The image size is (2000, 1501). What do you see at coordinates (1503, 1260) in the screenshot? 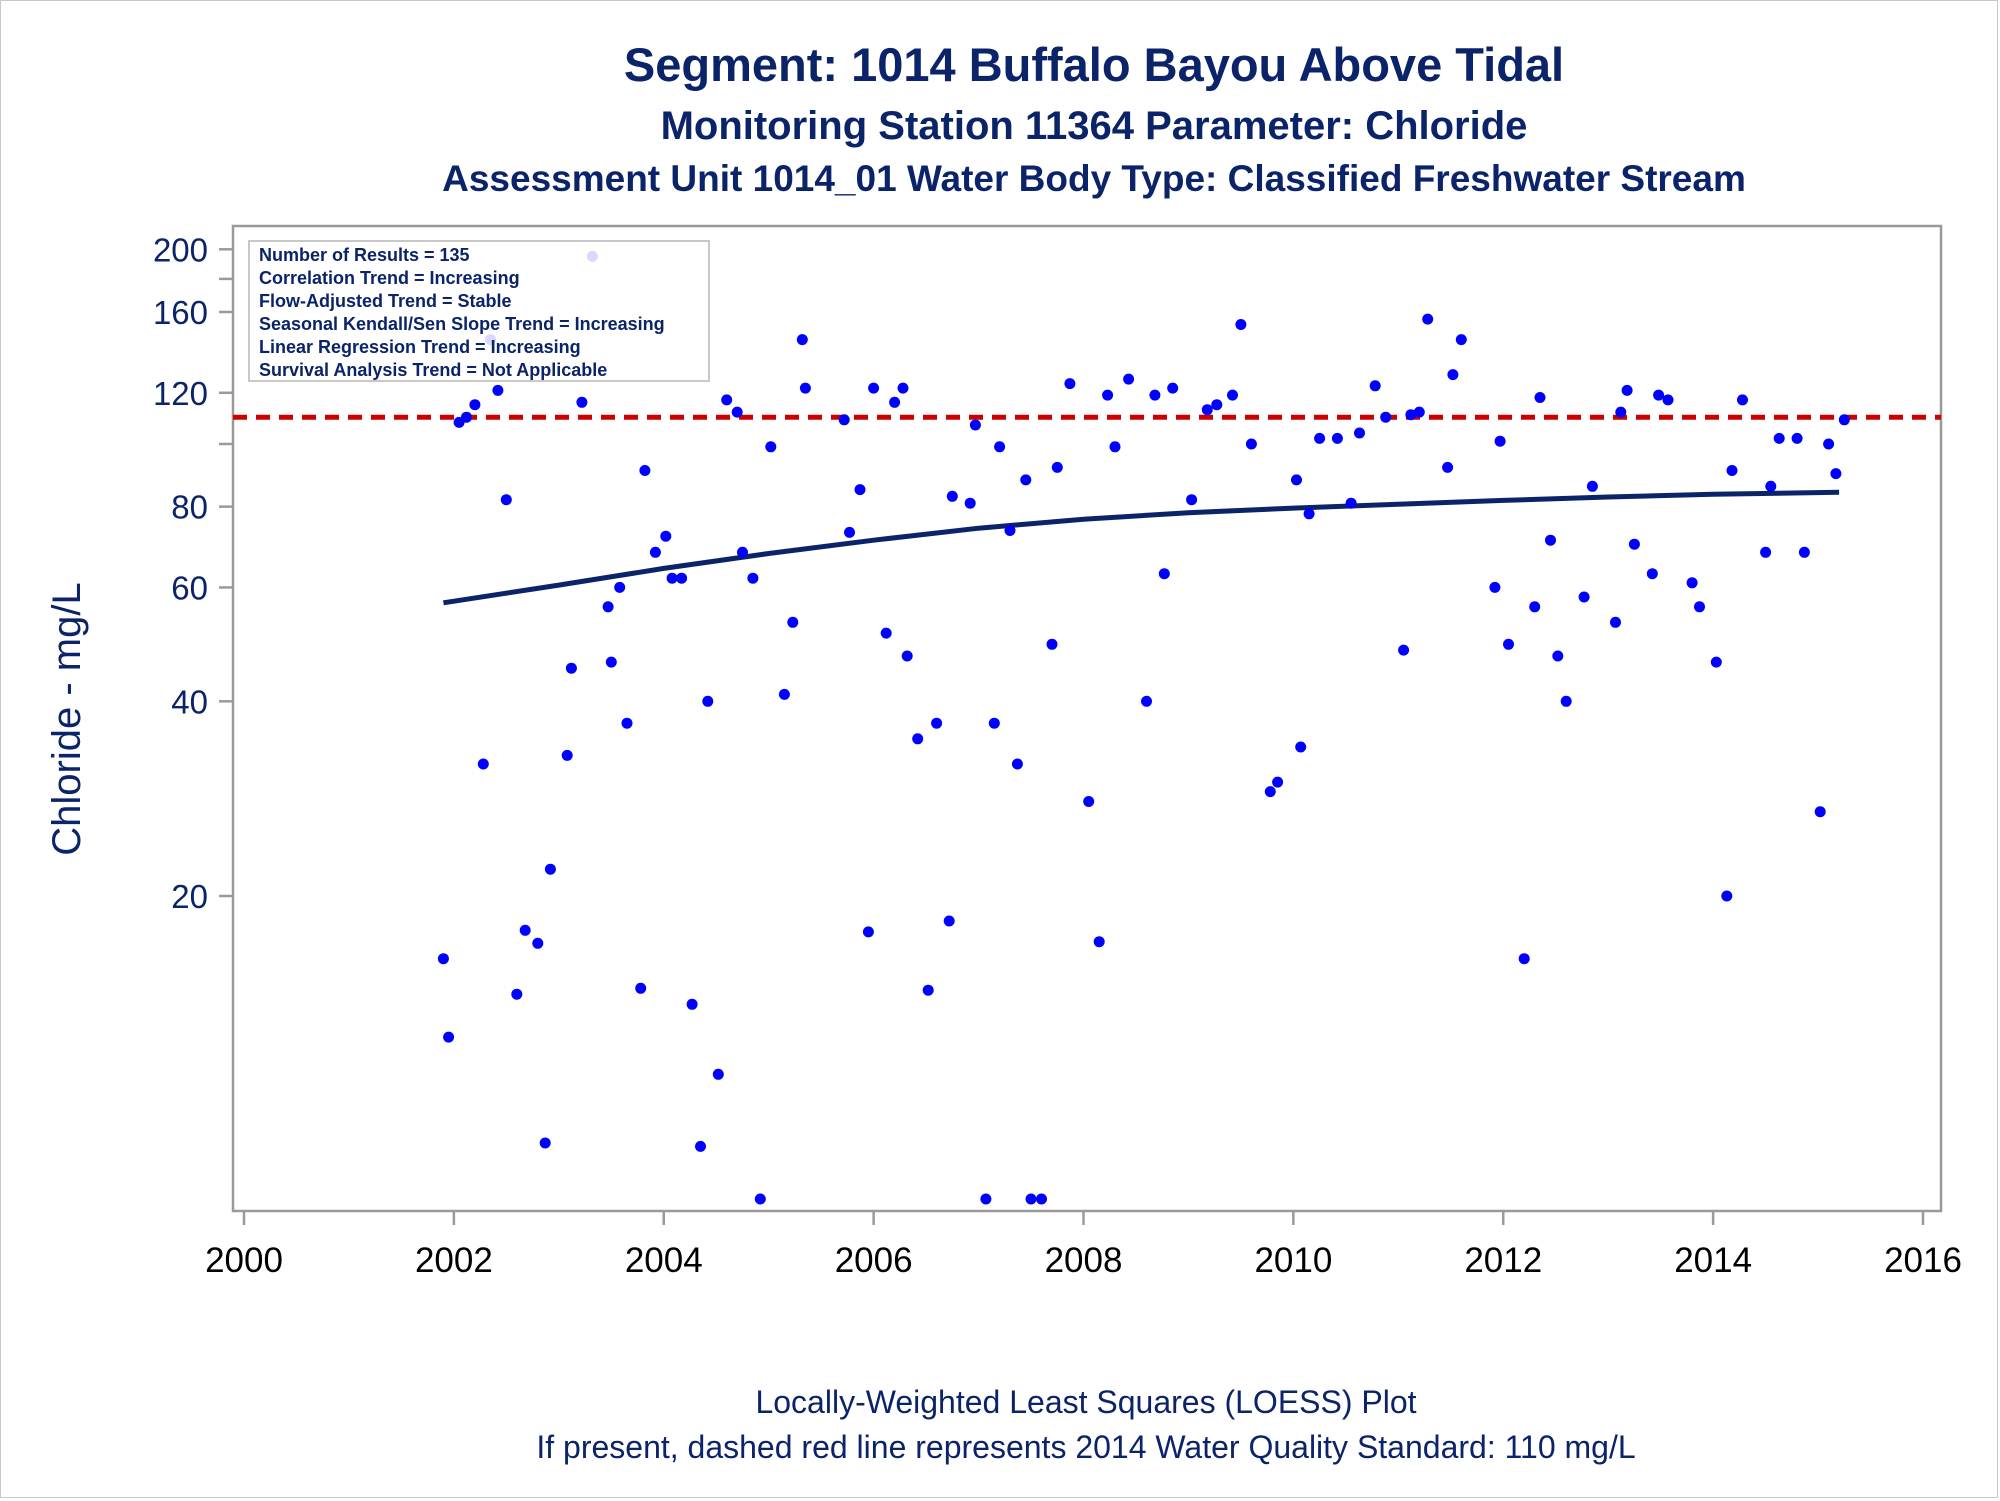
I see `x-tick-label: 2012` at bounding box center [1503, 1260].